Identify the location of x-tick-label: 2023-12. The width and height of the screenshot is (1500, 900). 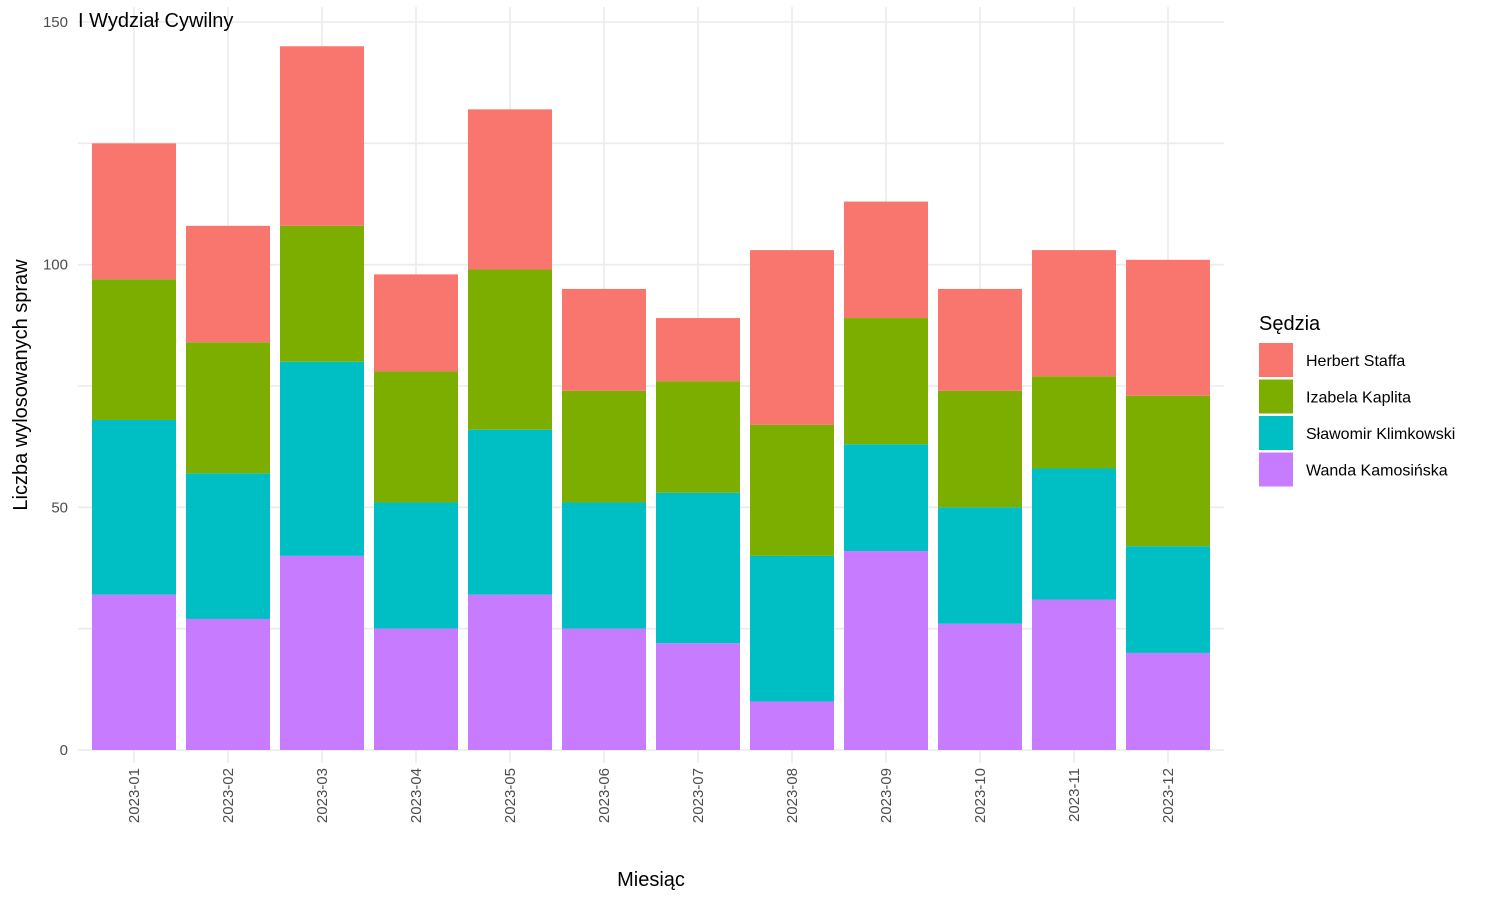
(1168, 795).